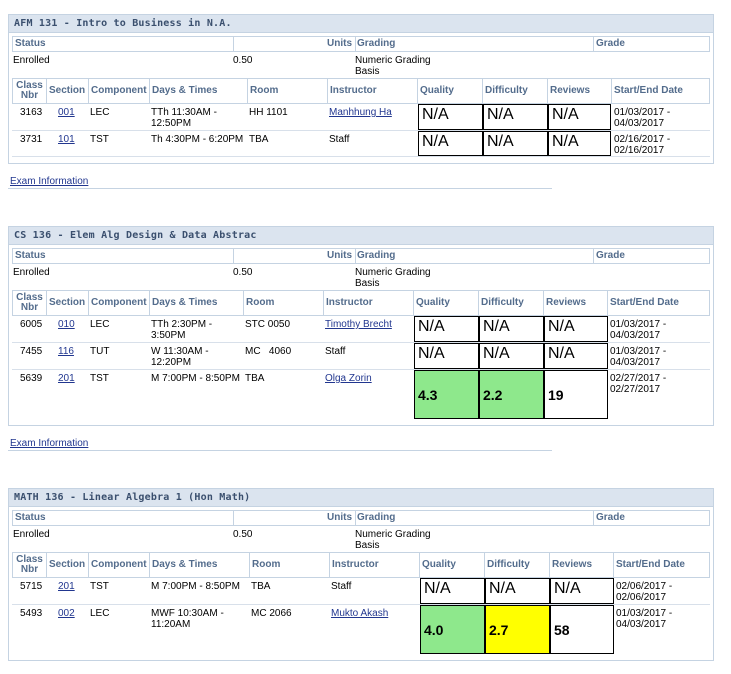  What do you see at coordinates (644, 302) in the screenshot?
I see `start-end-header: Start/End Date` at bounding box center [644, 302].